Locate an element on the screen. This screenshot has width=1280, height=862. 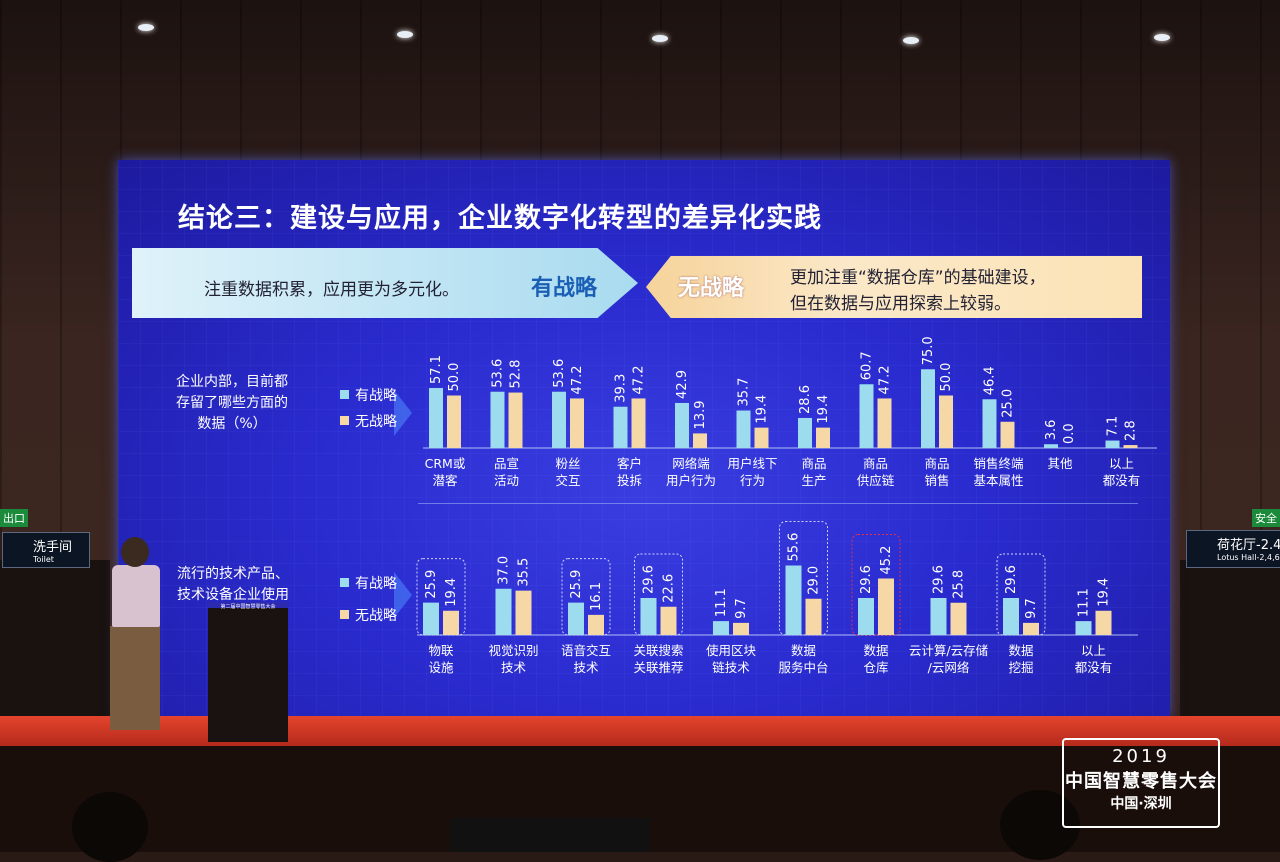
category-label: 粉丝 is located at coordinates (567, 463).